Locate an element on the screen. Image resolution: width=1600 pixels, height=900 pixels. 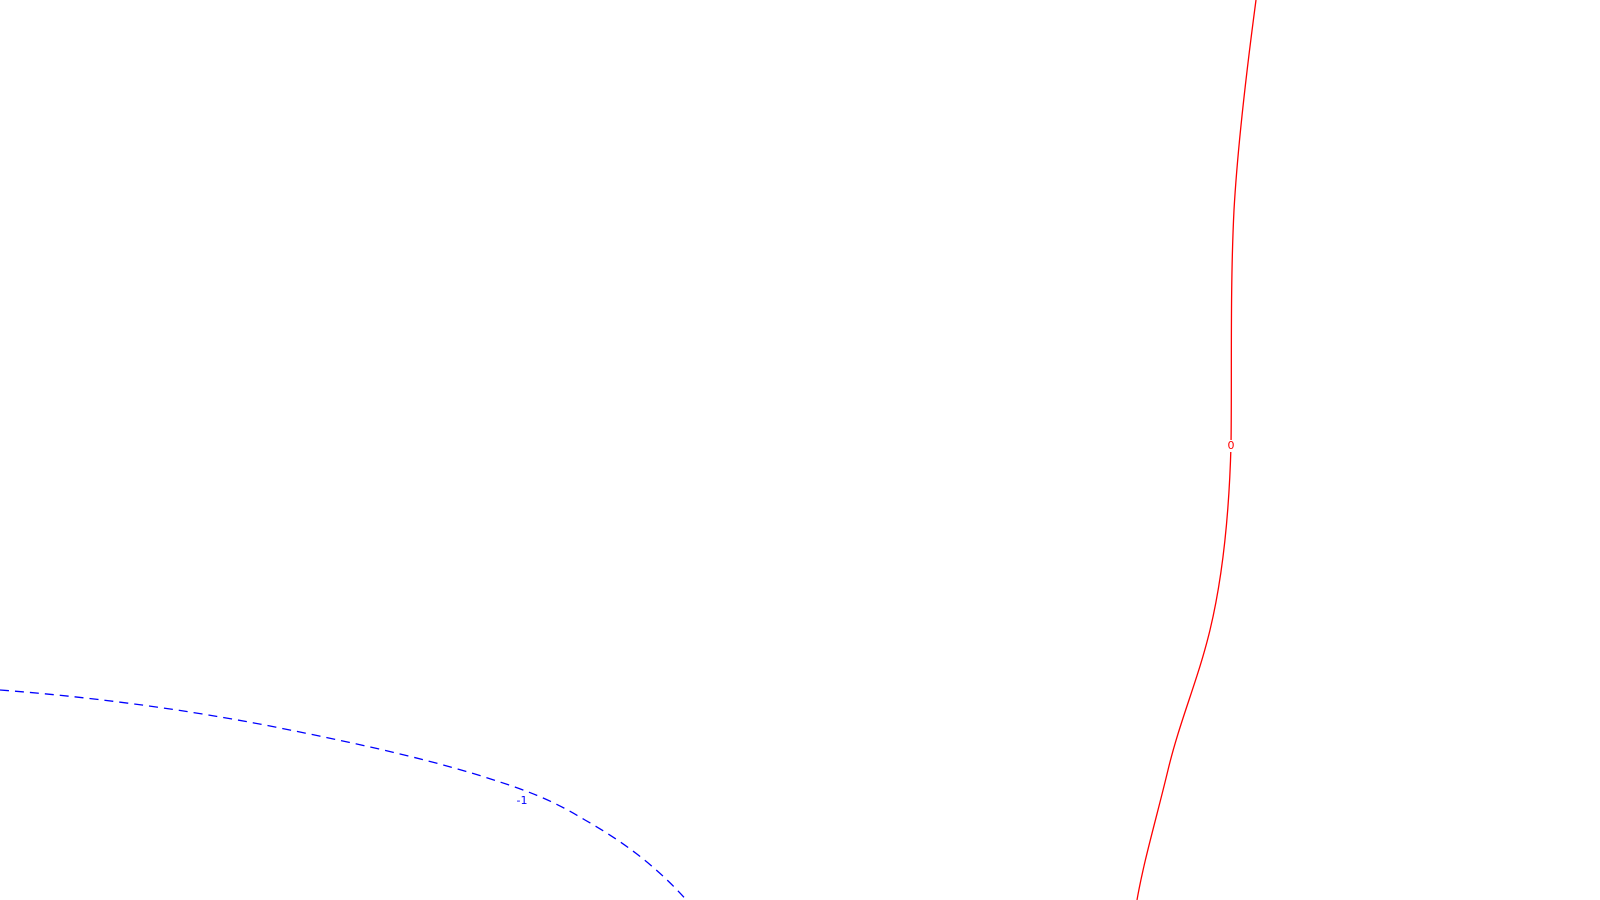
contour-label--1: -1 is located at coordinates (522, 800).